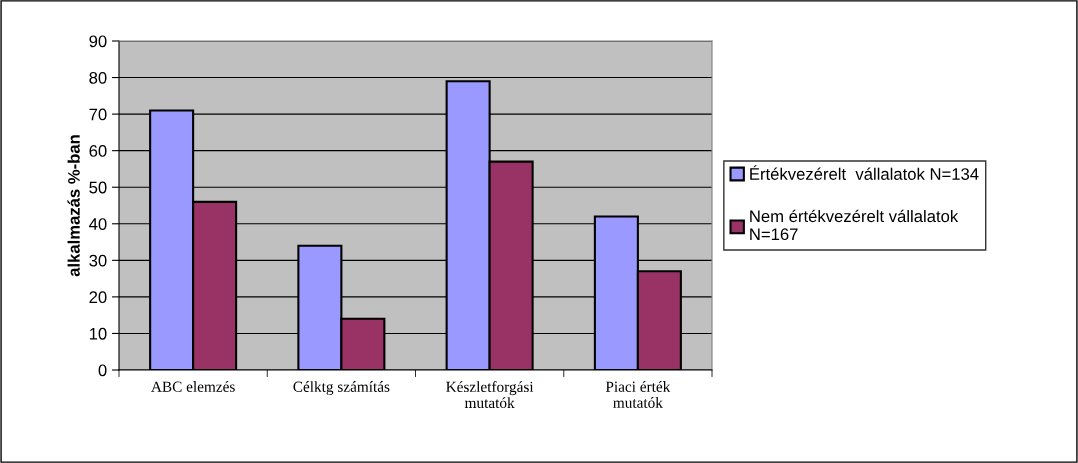 This screenshot has width=1078, height=463. What do you see at coordinates (638, 394) in the screenshot?
I see `x-tick-label: Piaci érték mutatók` at bounding box center [638, 394].